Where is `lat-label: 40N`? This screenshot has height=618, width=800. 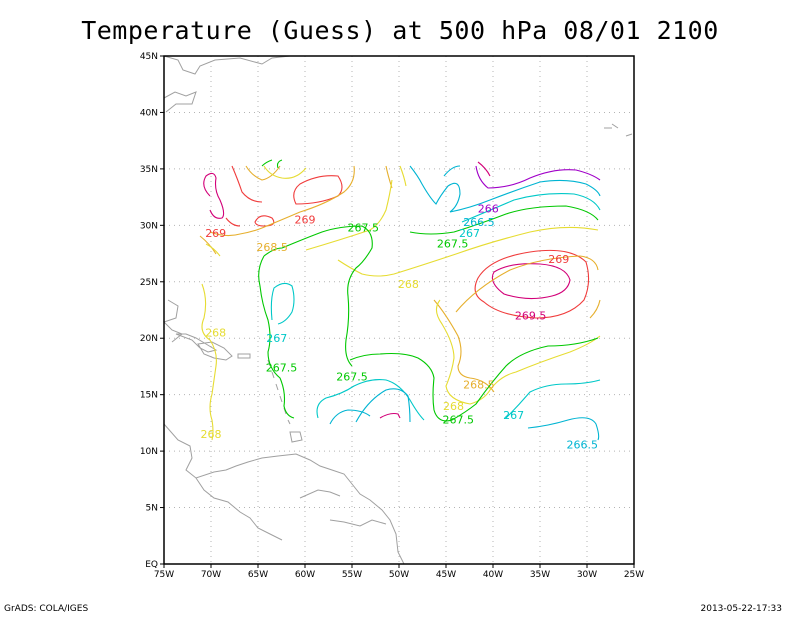
lat-label: 40N is located at coordinates (149, 113).